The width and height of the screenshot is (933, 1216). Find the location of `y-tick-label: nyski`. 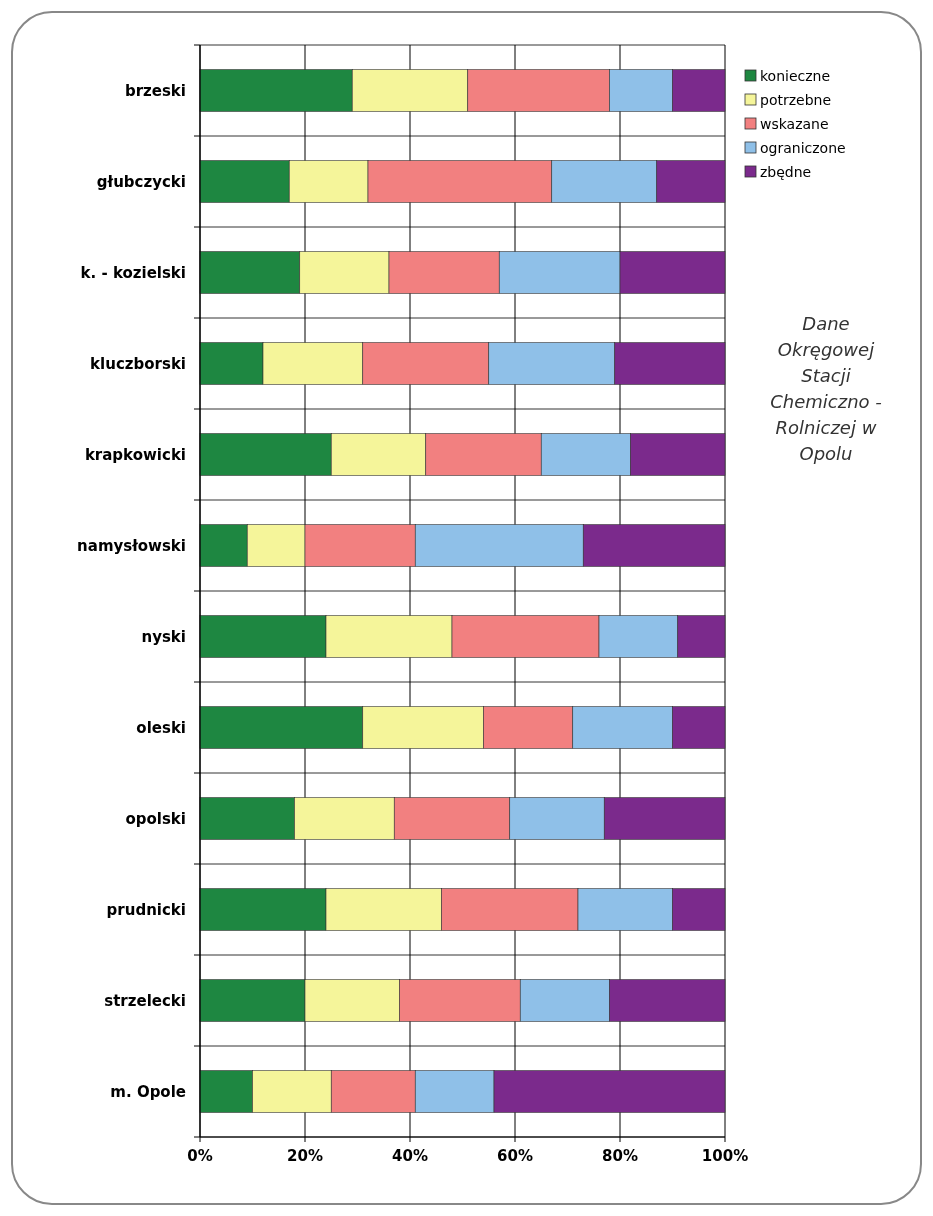

y-tick-label: nyski is located at coordinates (163, 636).